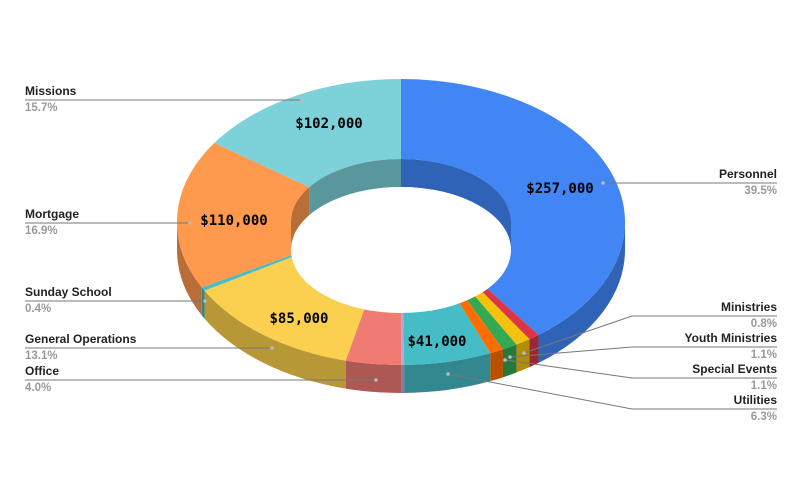 The image size is (802, 496). I want to click on donut-inner-wall, so click(401, 236).